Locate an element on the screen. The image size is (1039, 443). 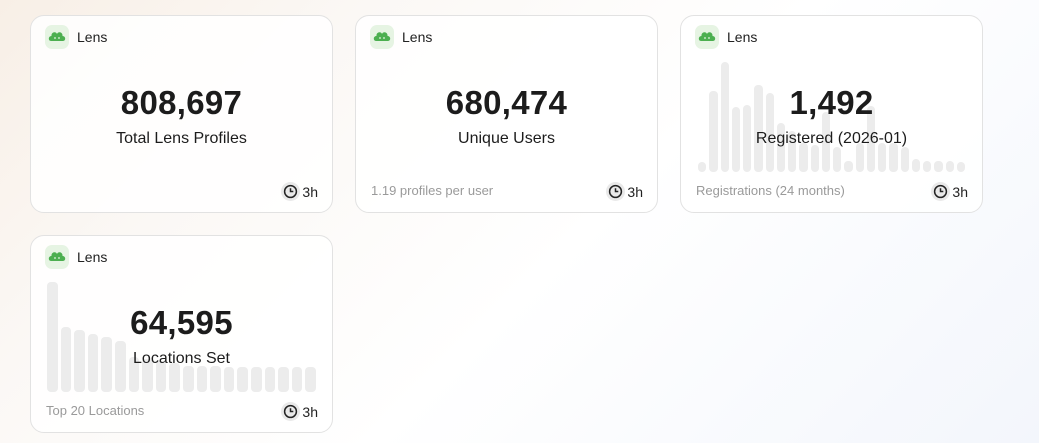
metric-footer: Registrations (24 months) is located at coordinates (770, 190).